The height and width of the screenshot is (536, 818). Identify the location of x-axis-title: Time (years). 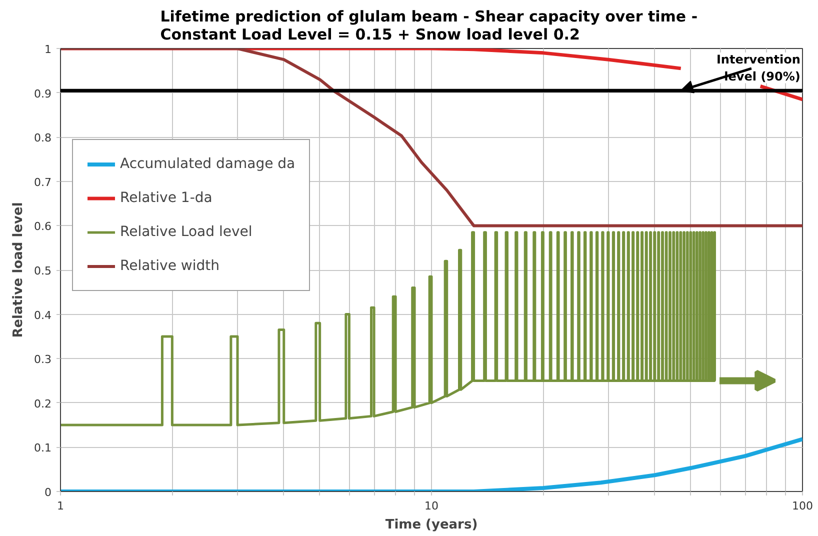
(431, 525).